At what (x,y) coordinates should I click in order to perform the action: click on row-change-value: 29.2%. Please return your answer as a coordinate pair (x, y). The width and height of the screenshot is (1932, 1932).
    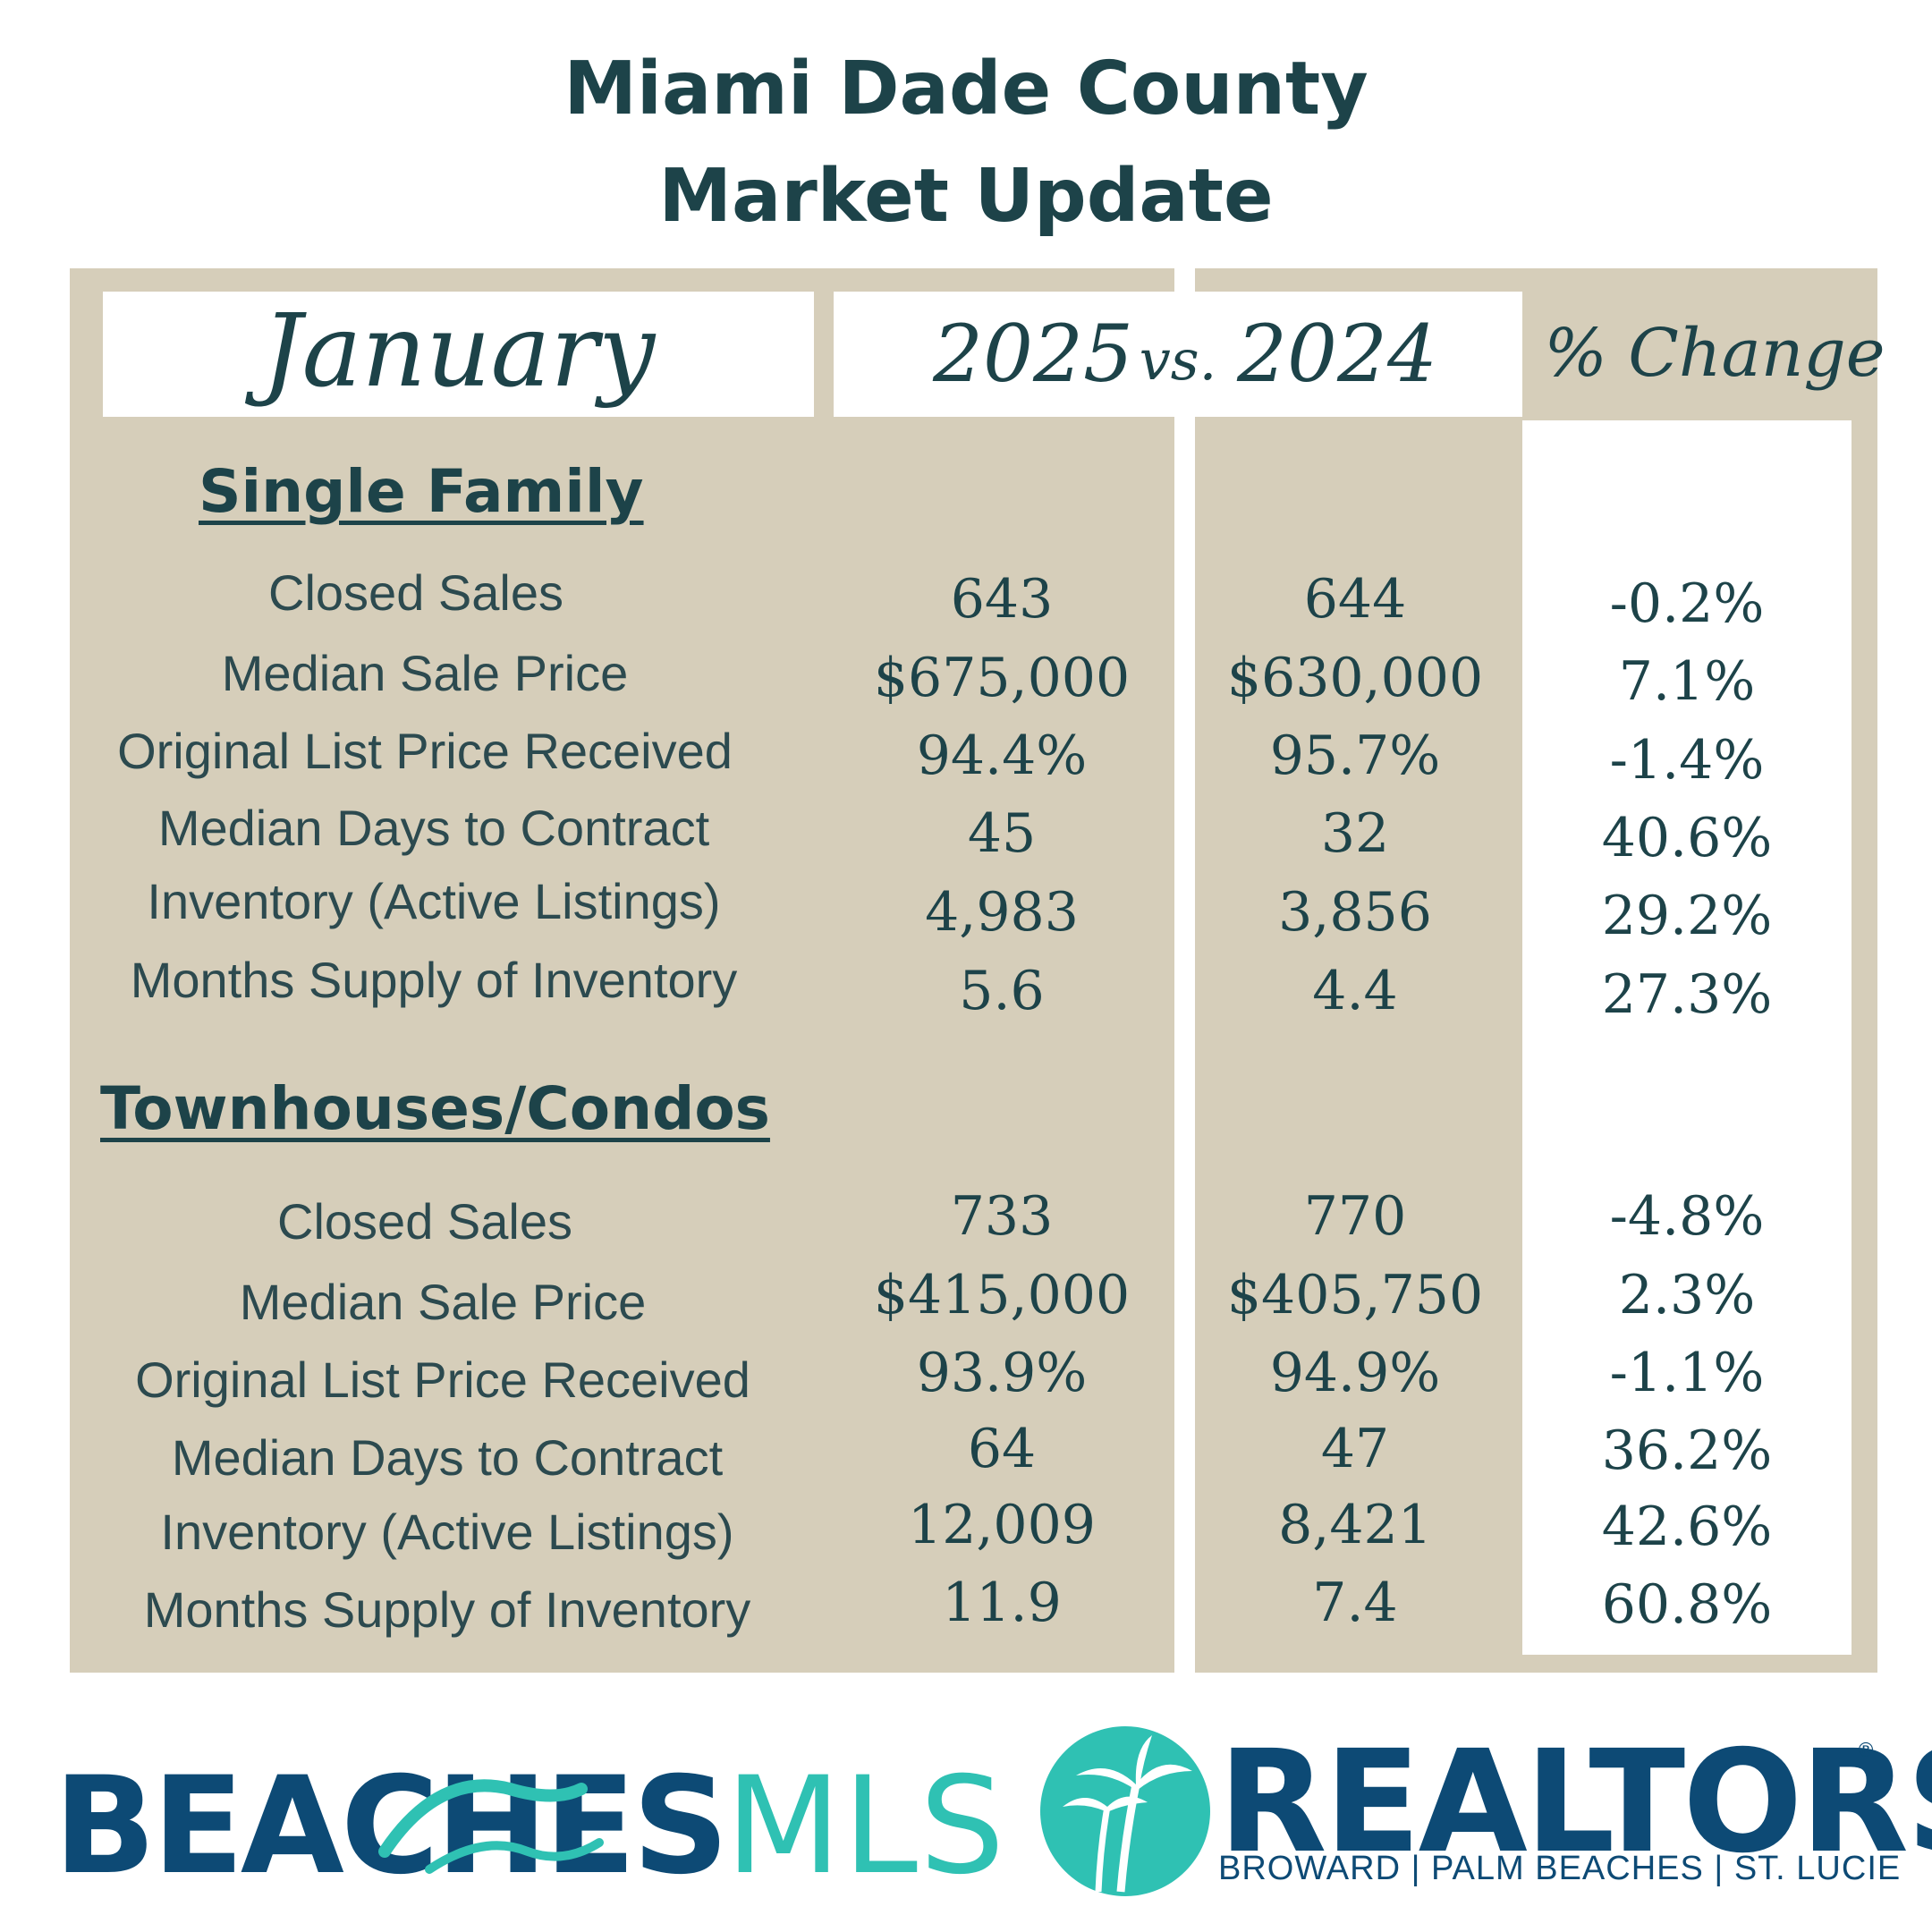
    Looking at the image, I should click on (1687, 916).